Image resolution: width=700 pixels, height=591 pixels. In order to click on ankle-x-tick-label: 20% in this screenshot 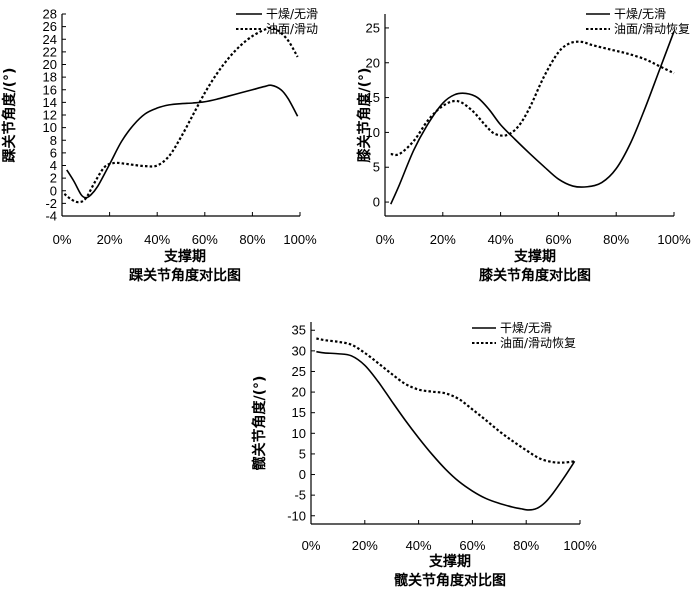, I will do `click(110, 239)`.